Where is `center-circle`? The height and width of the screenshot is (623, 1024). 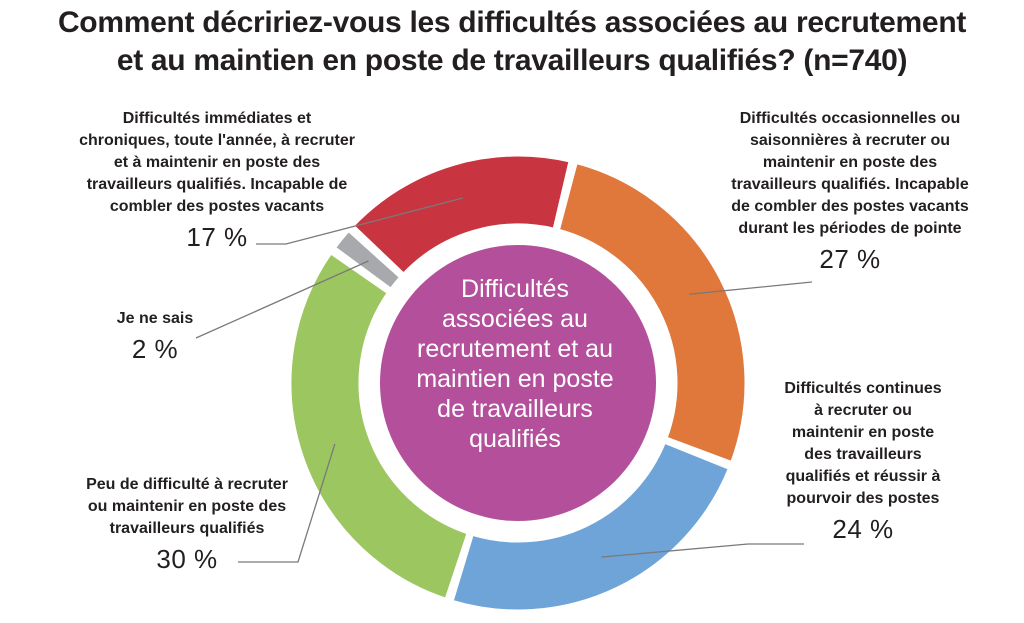 center-circle is located at coordinates (518, 383).